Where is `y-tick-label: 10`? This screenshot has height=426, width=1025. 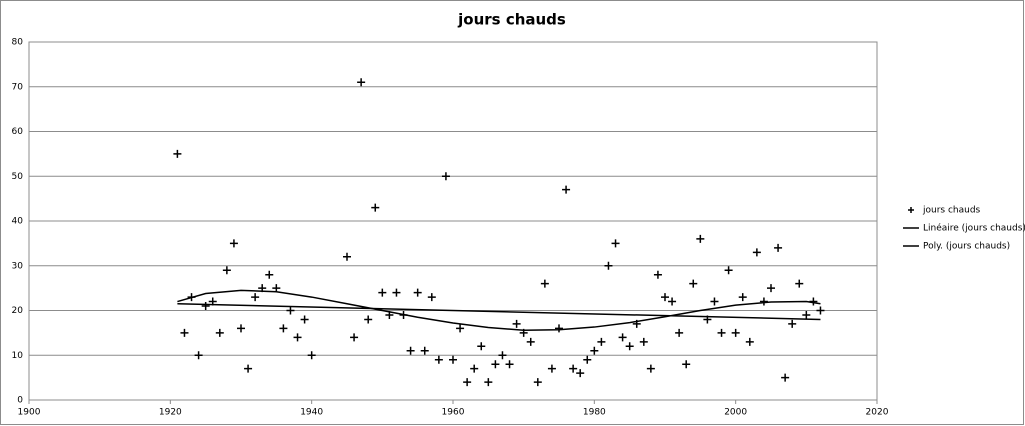 y-tick-label: 10 is located at coordinates (18, 356).